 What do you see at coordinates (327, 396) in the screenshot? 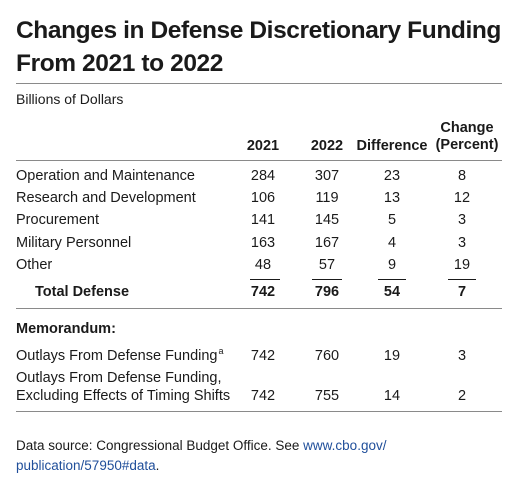
I see `cell-2022: 755` at bounding box center [327, 396].